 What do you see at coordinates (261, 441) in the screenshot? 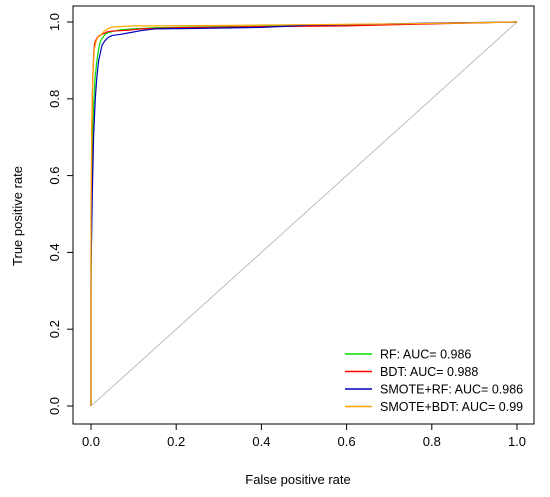
I see `x-tick-label: 0.4` at bounding box center [261, 441].